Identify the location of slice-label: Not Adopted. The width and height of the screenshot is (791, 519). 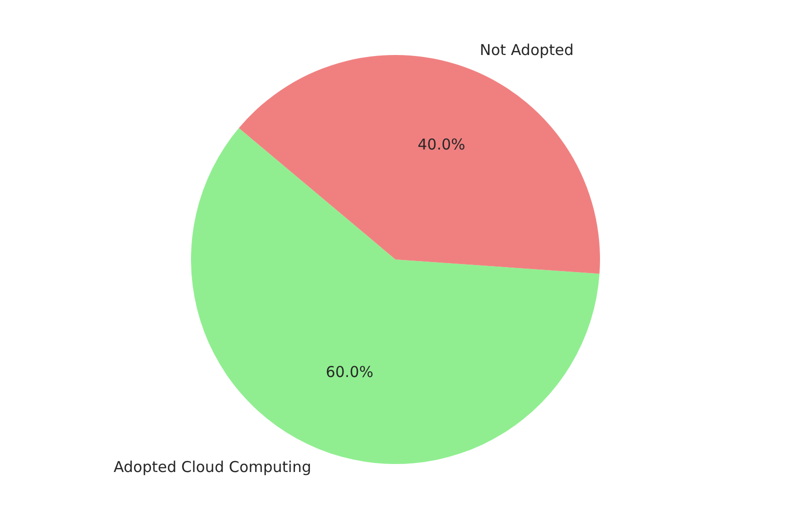
(527, 49).